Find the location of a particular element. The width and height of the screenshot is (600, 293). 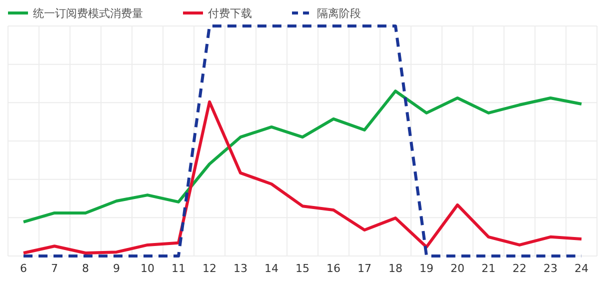

x-tick-label: 13 is located at coordinates (241, 268).